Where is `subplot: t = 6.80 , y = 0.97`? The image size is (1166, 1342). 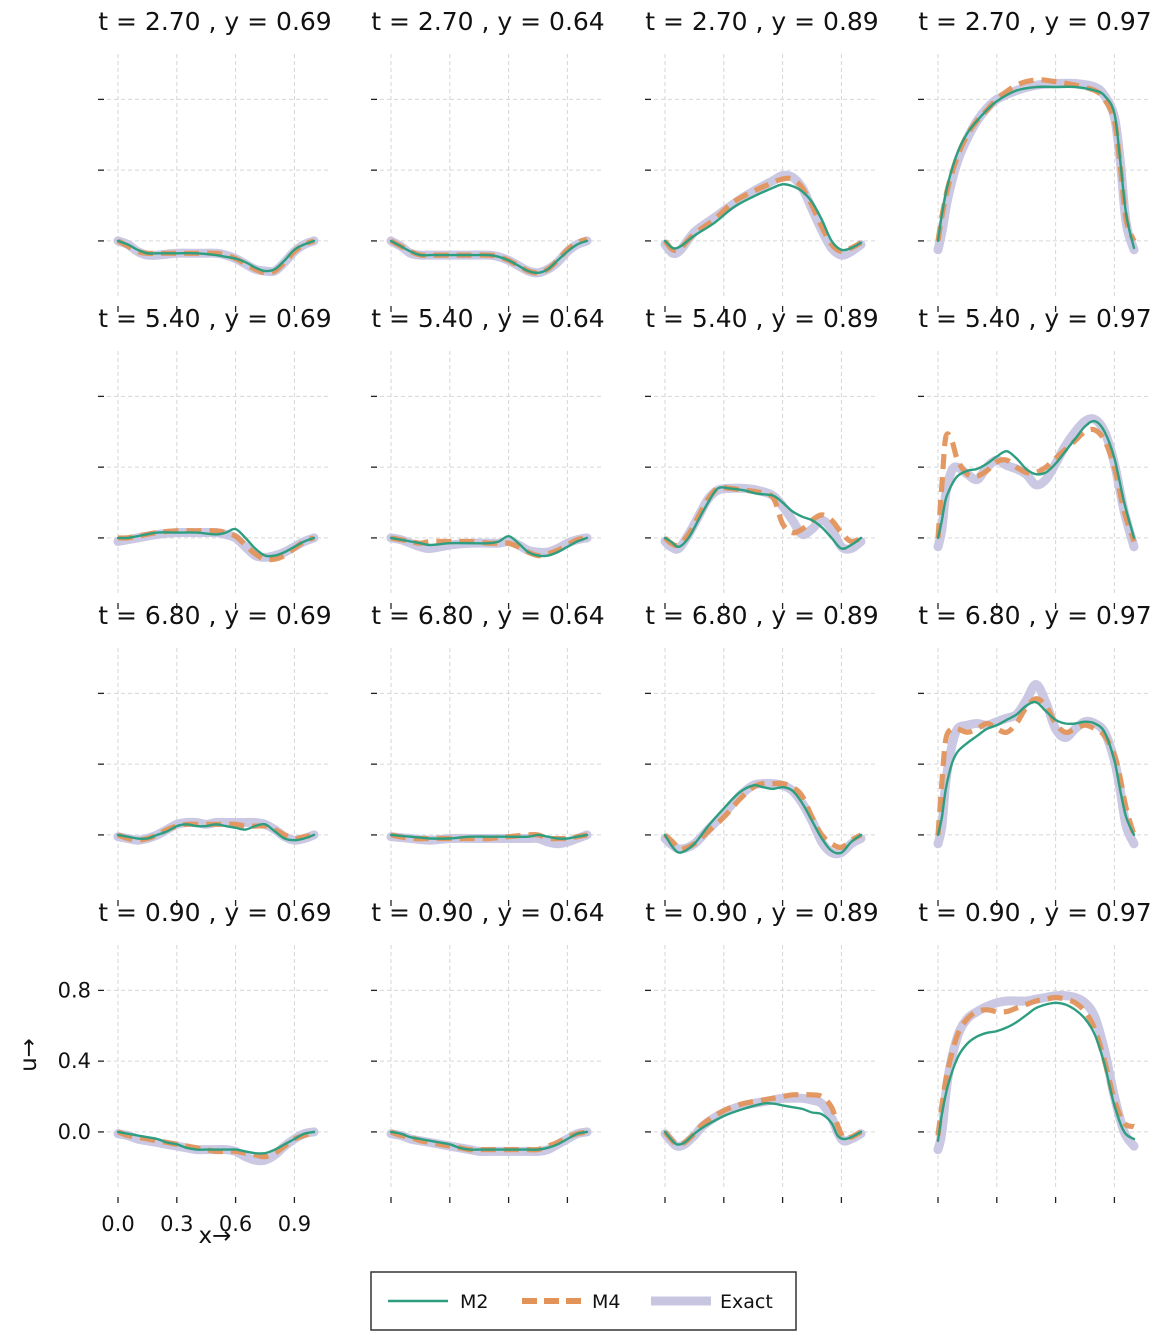
subplot: t = 6.80 , y = 0.97 is located at coordinates (1035, 753).